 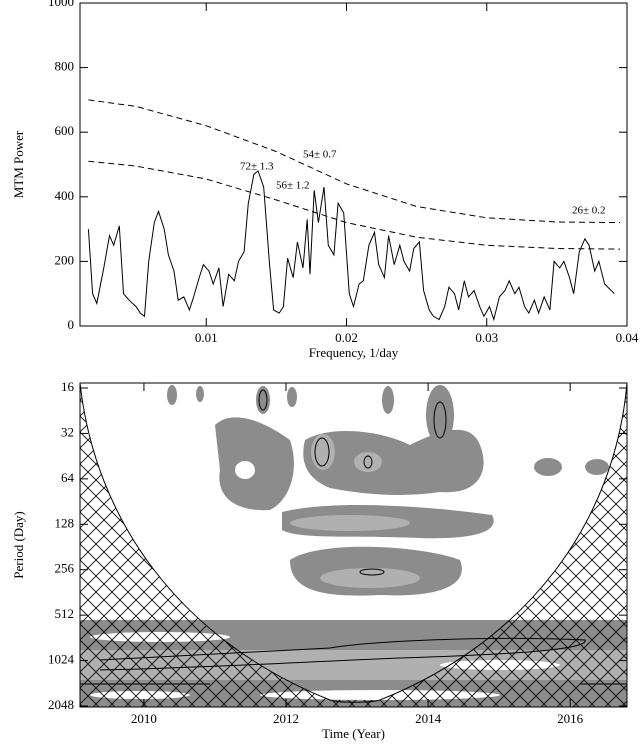 What do you see at coordinates (65, 522) in the screenshot?
I see `y-tick-label: 128` at bounding box center [65, 522].